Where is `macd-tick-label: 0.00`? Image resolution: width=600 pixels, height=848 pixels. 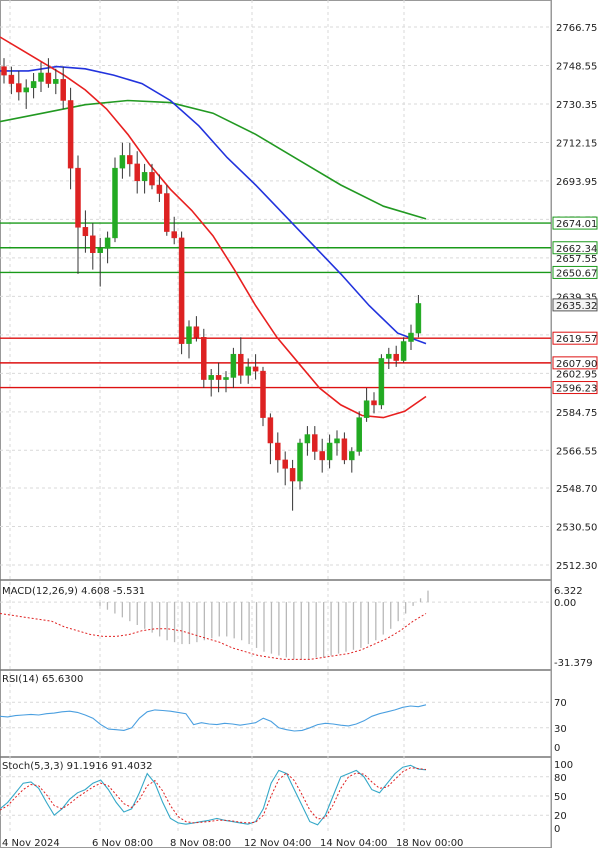 macd-tick-label: 0.00 is located at coordinates (565, 603).